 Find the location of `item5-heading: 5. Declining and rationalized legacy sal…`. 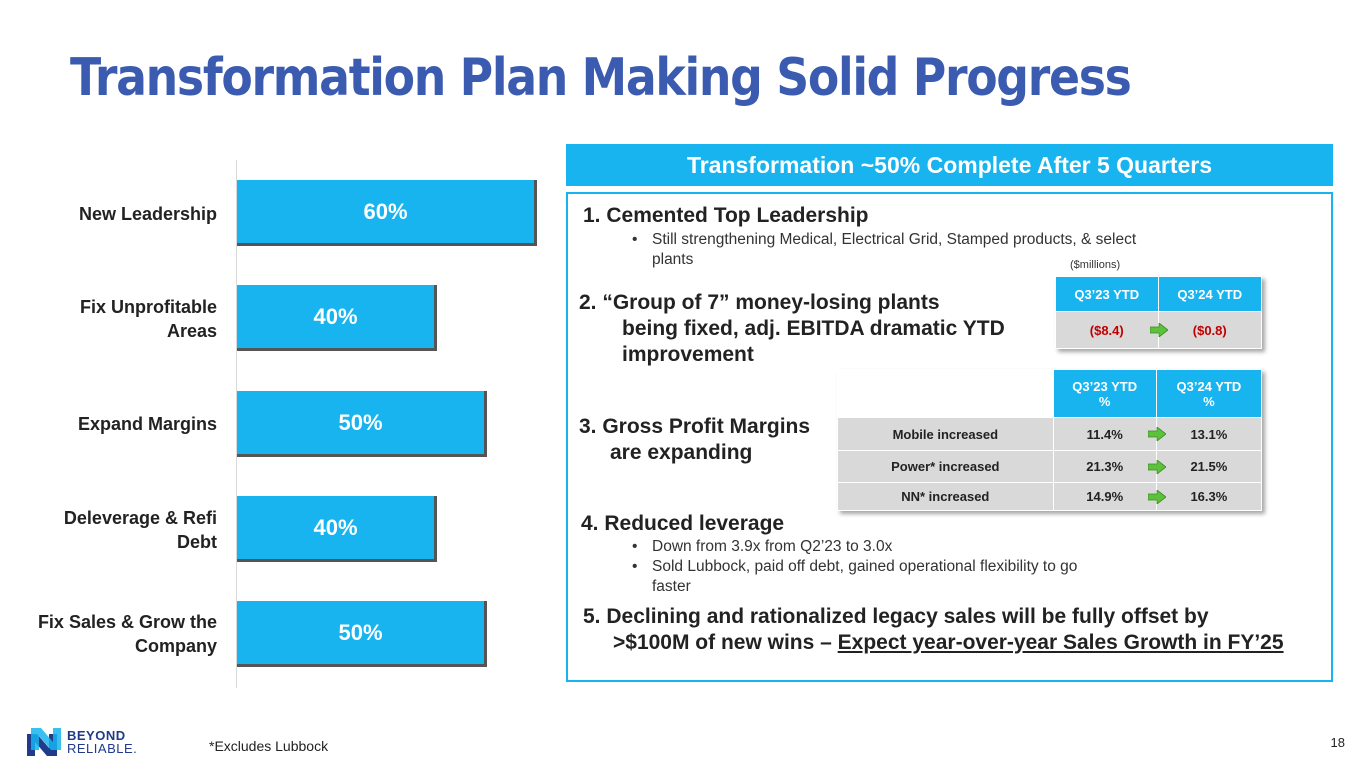

item5-heading: 5. Declining and rationalized legacy sal… is located at coordinates (933, 629).